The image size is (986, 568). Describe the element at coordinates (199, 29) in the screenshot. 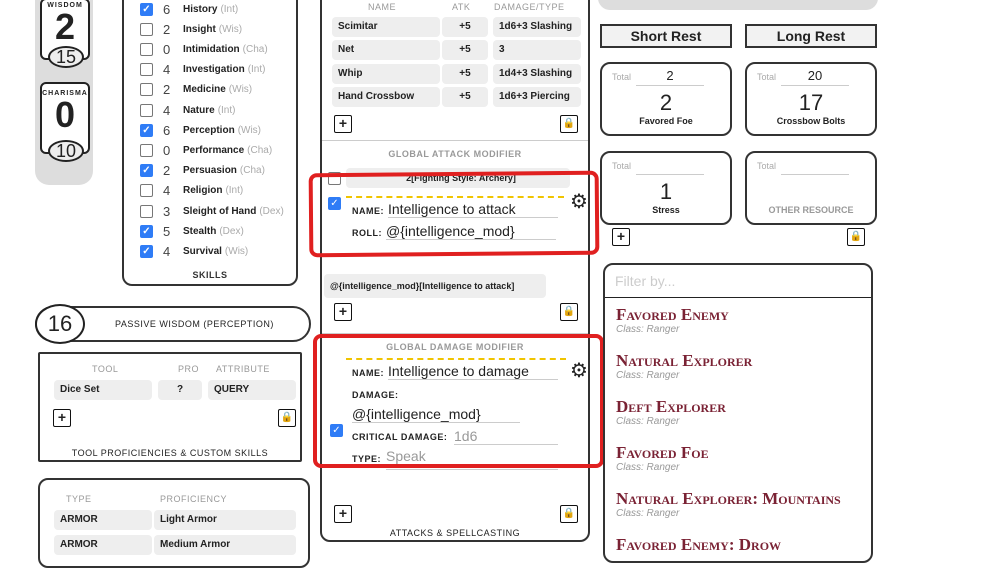

I see `skill-name: Insight` at that location.